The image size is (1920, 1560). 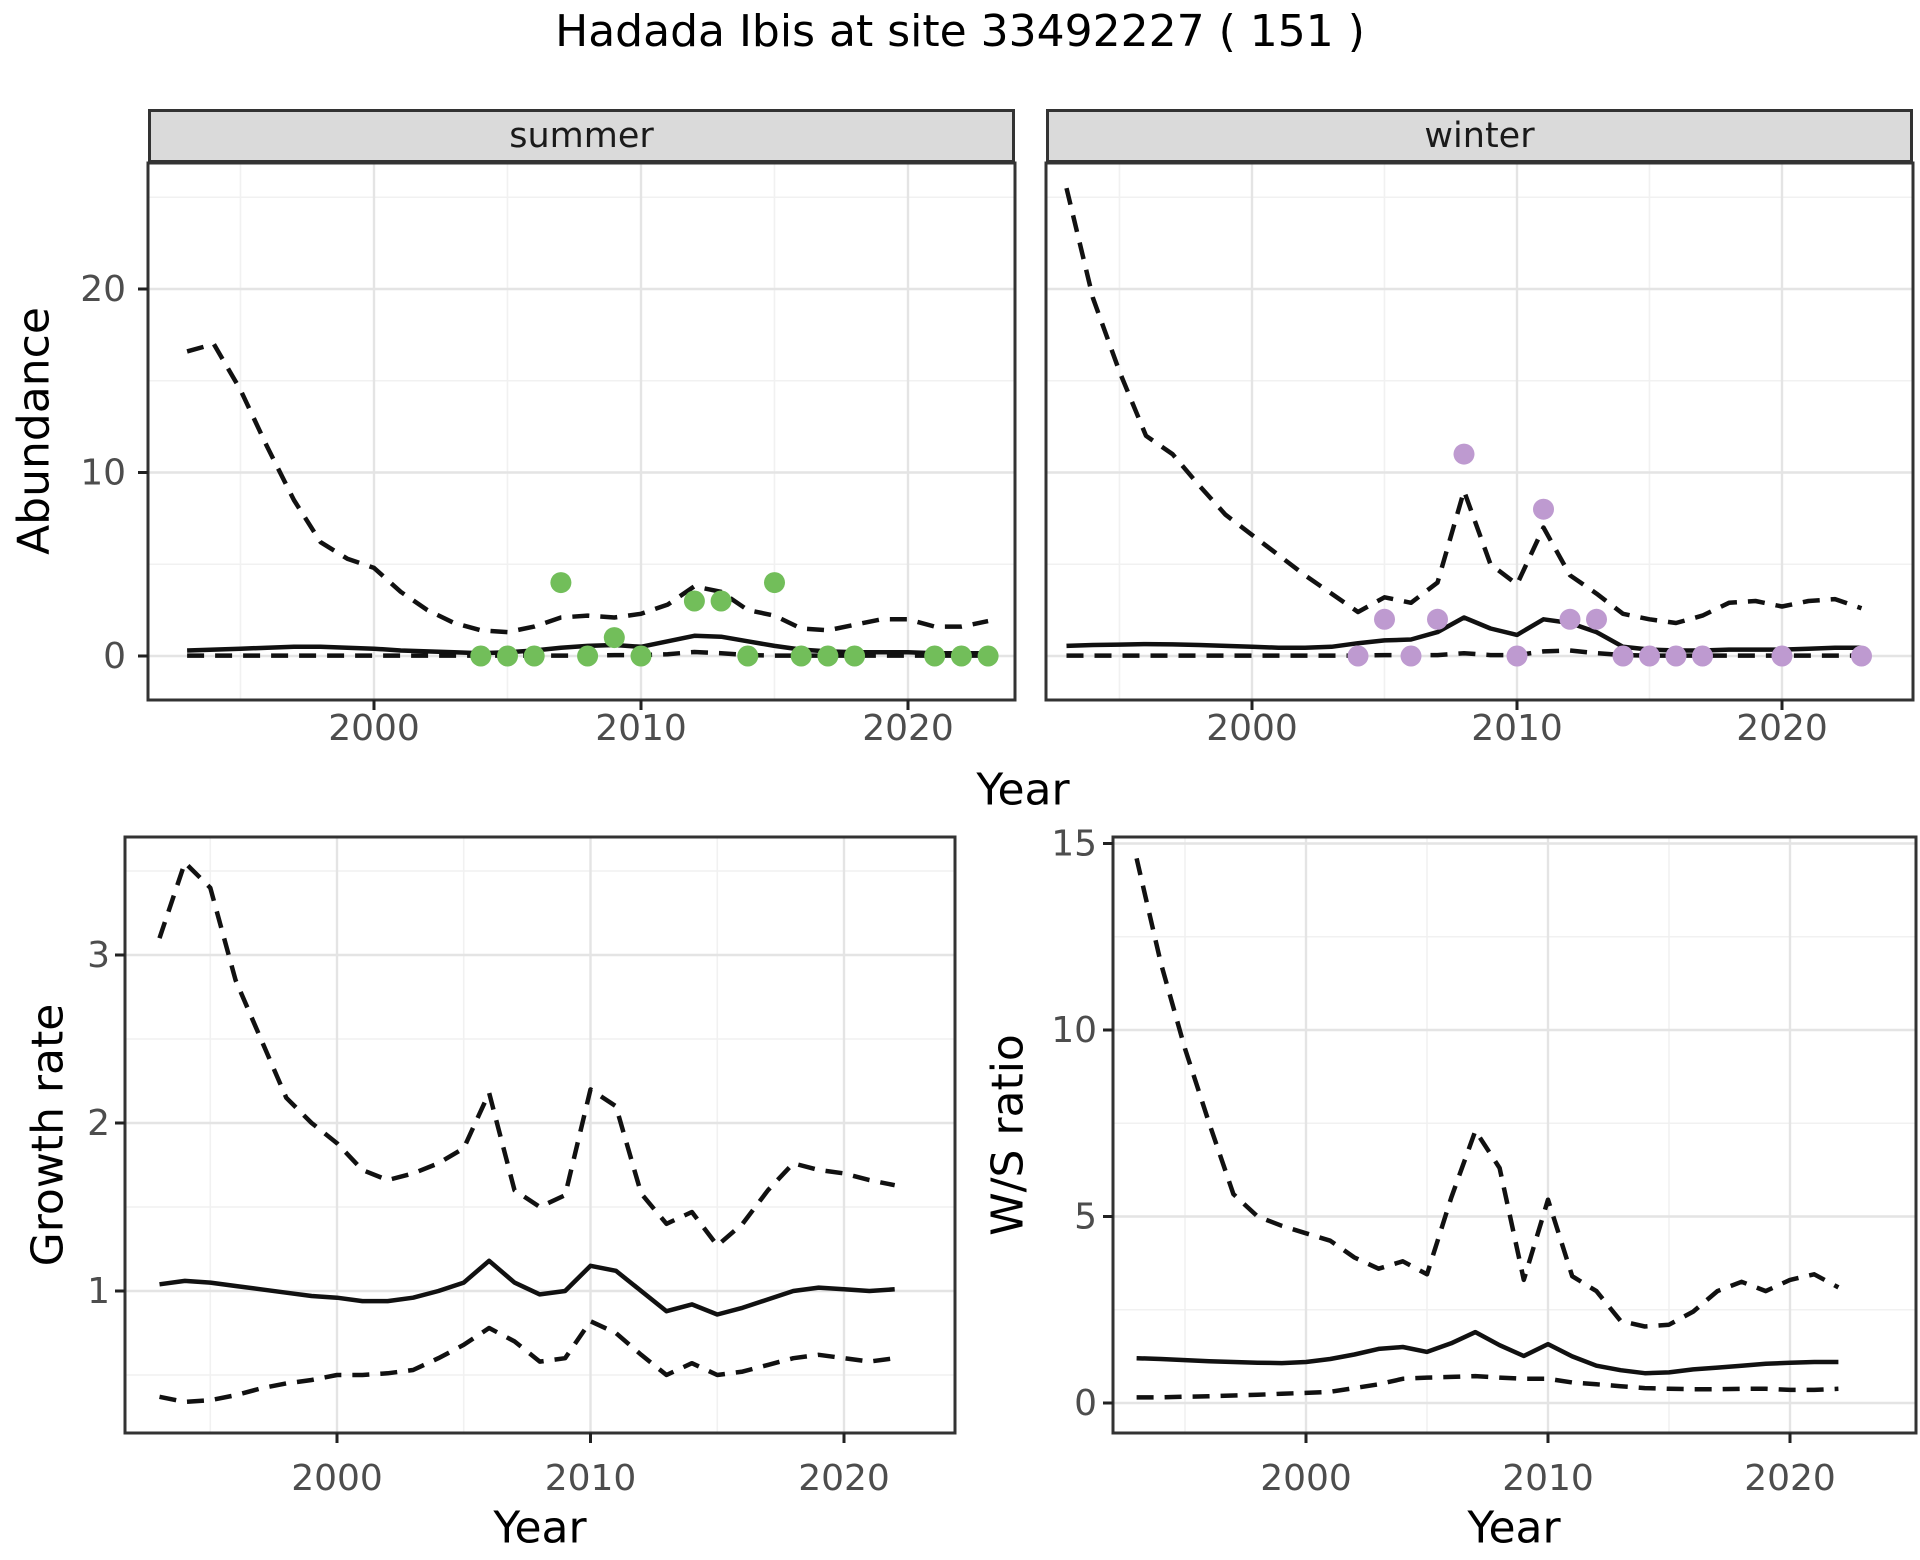 I want to click on facet-strip-winter: winter, so click(x=1479, y=136).